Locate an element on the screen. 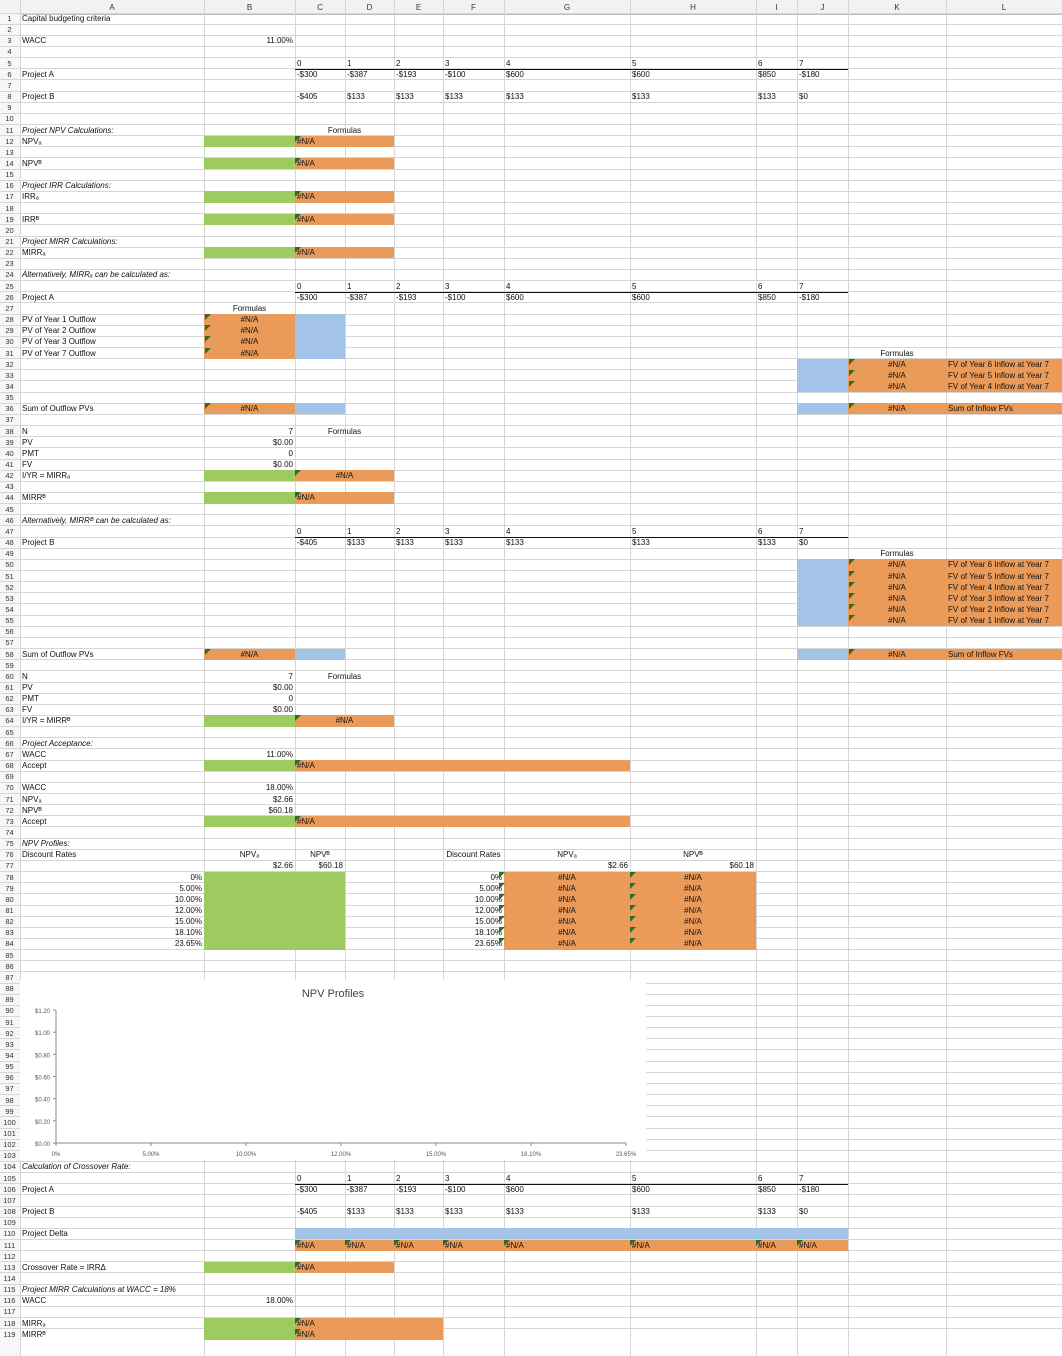  npv-b-value: $60.18 is located at coordinates (741, 866).